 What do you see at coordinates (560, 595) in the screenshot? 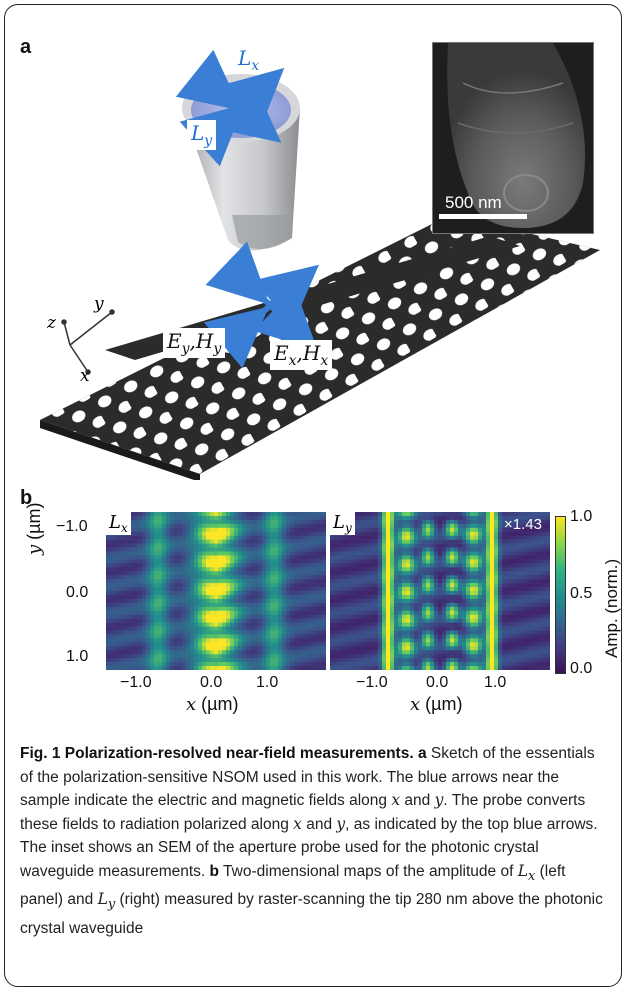
I see `colorbar` at bounding box center [560, 595].